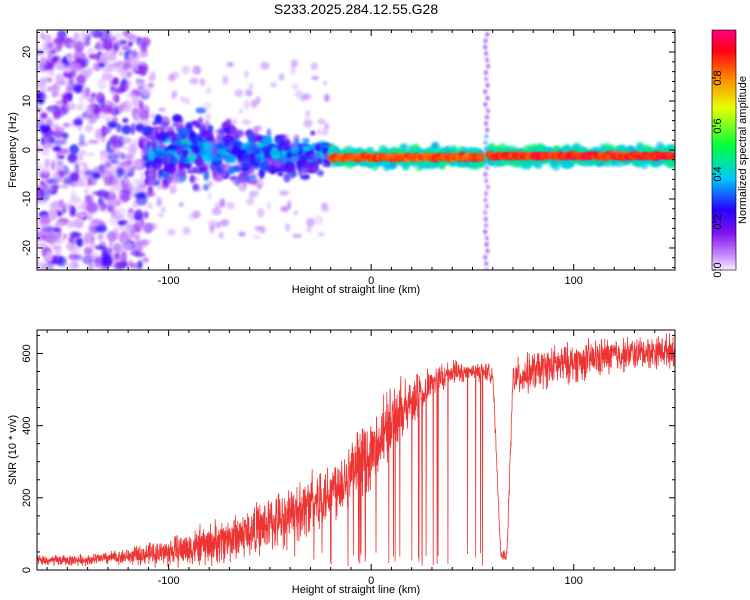 Image resolution: width=750 pixels, height=600 pixels. I want to click on colorbar-tick-label: 0.8, so click(718, 77).